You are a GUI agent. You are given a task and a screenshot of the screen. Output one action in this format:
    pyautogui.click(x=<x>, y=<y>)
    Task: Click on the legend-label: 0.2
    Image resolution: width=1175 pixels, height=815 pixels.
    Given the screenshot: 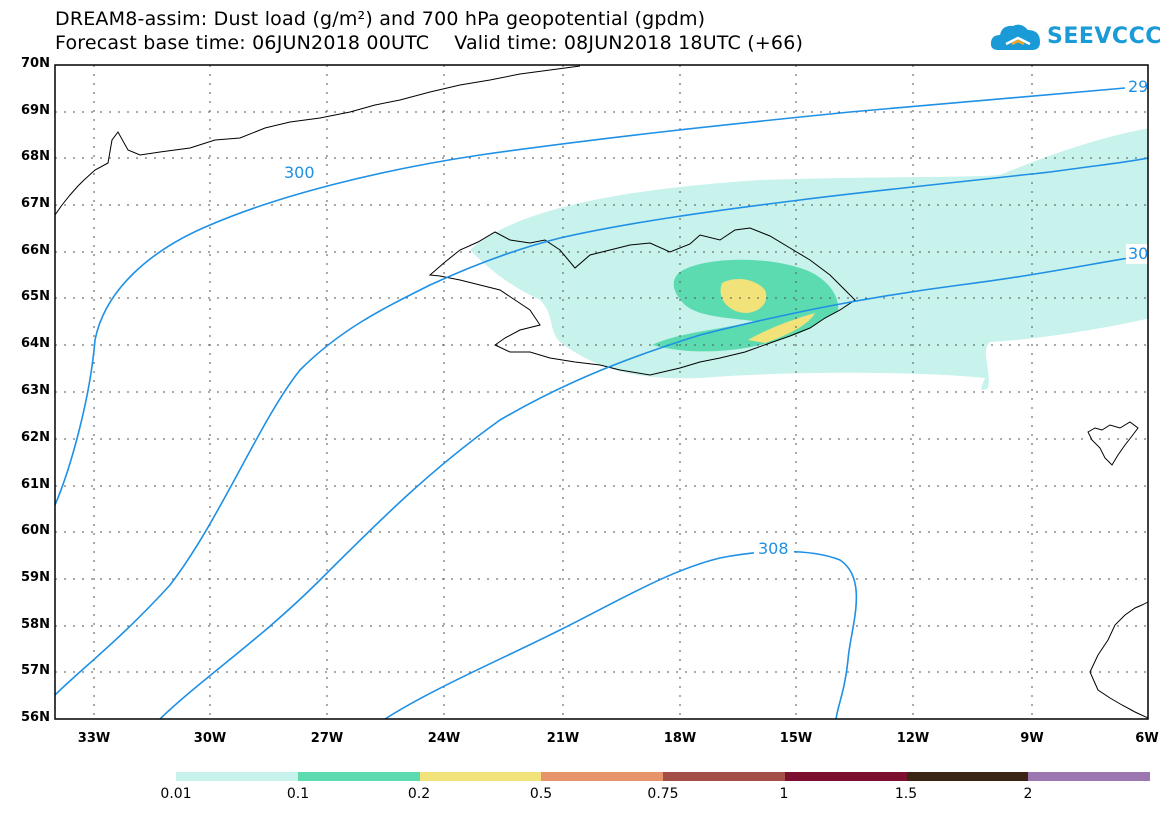 What is the action you would take?
    pyautogui.click(x=419, y=794)
    